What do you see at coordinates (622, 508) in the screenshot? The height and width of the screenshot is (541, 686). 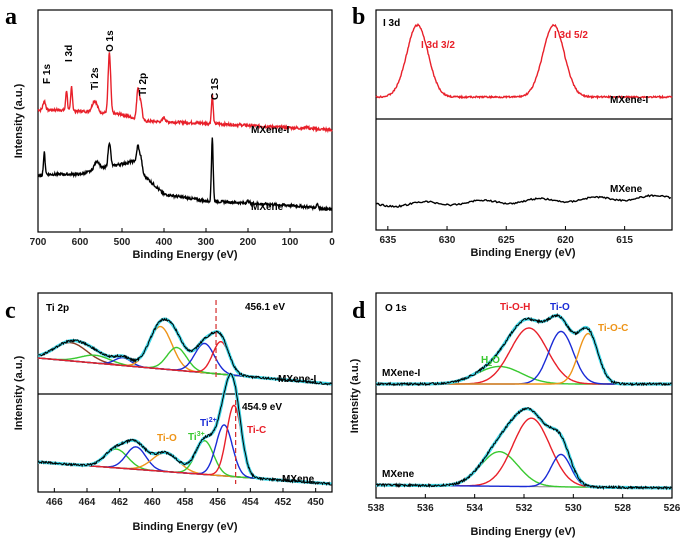 I see `x-tick-label: 528` at bounding box center [622, 508].